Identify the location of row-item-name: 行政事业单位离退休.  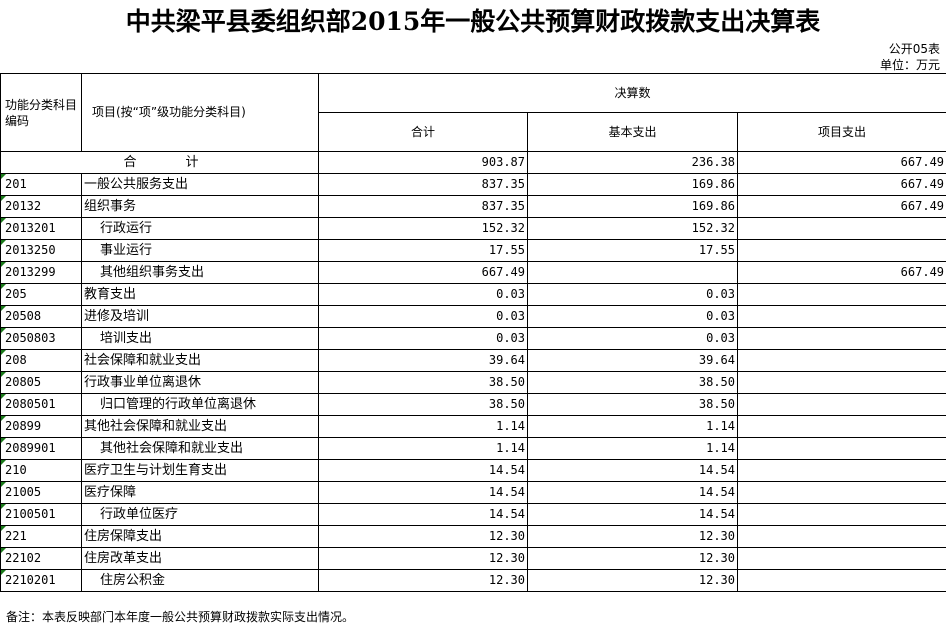
(200, 382).